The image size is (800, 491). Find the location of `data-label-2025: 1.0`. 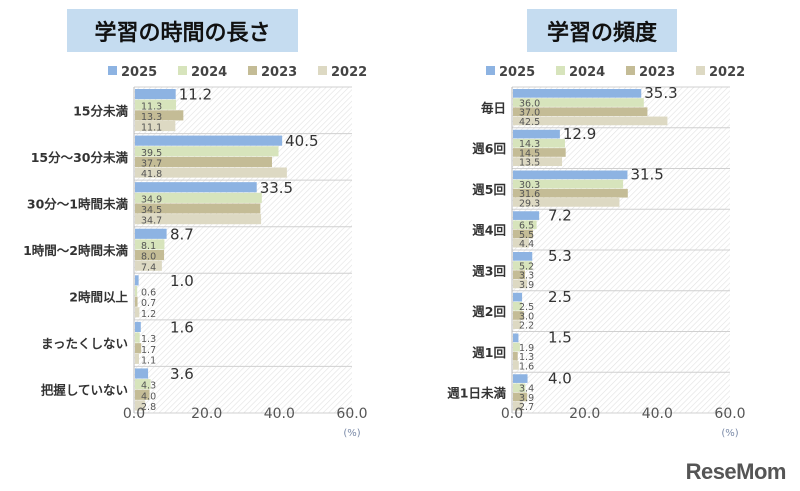

data-label-2025: 1.0 is located at coordinates (182, 281).